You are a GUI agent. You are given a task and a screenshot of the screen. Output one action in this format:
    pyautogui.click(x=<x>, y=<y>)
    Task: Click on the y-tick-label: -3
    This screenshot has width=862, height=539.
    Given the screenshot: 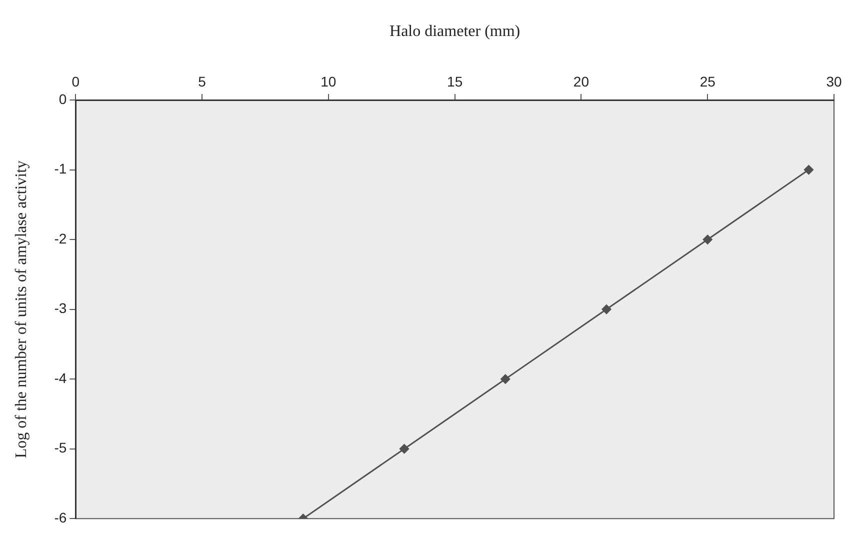 What is the action you would take?
    pyautogui.click(x=60, y=308)
    